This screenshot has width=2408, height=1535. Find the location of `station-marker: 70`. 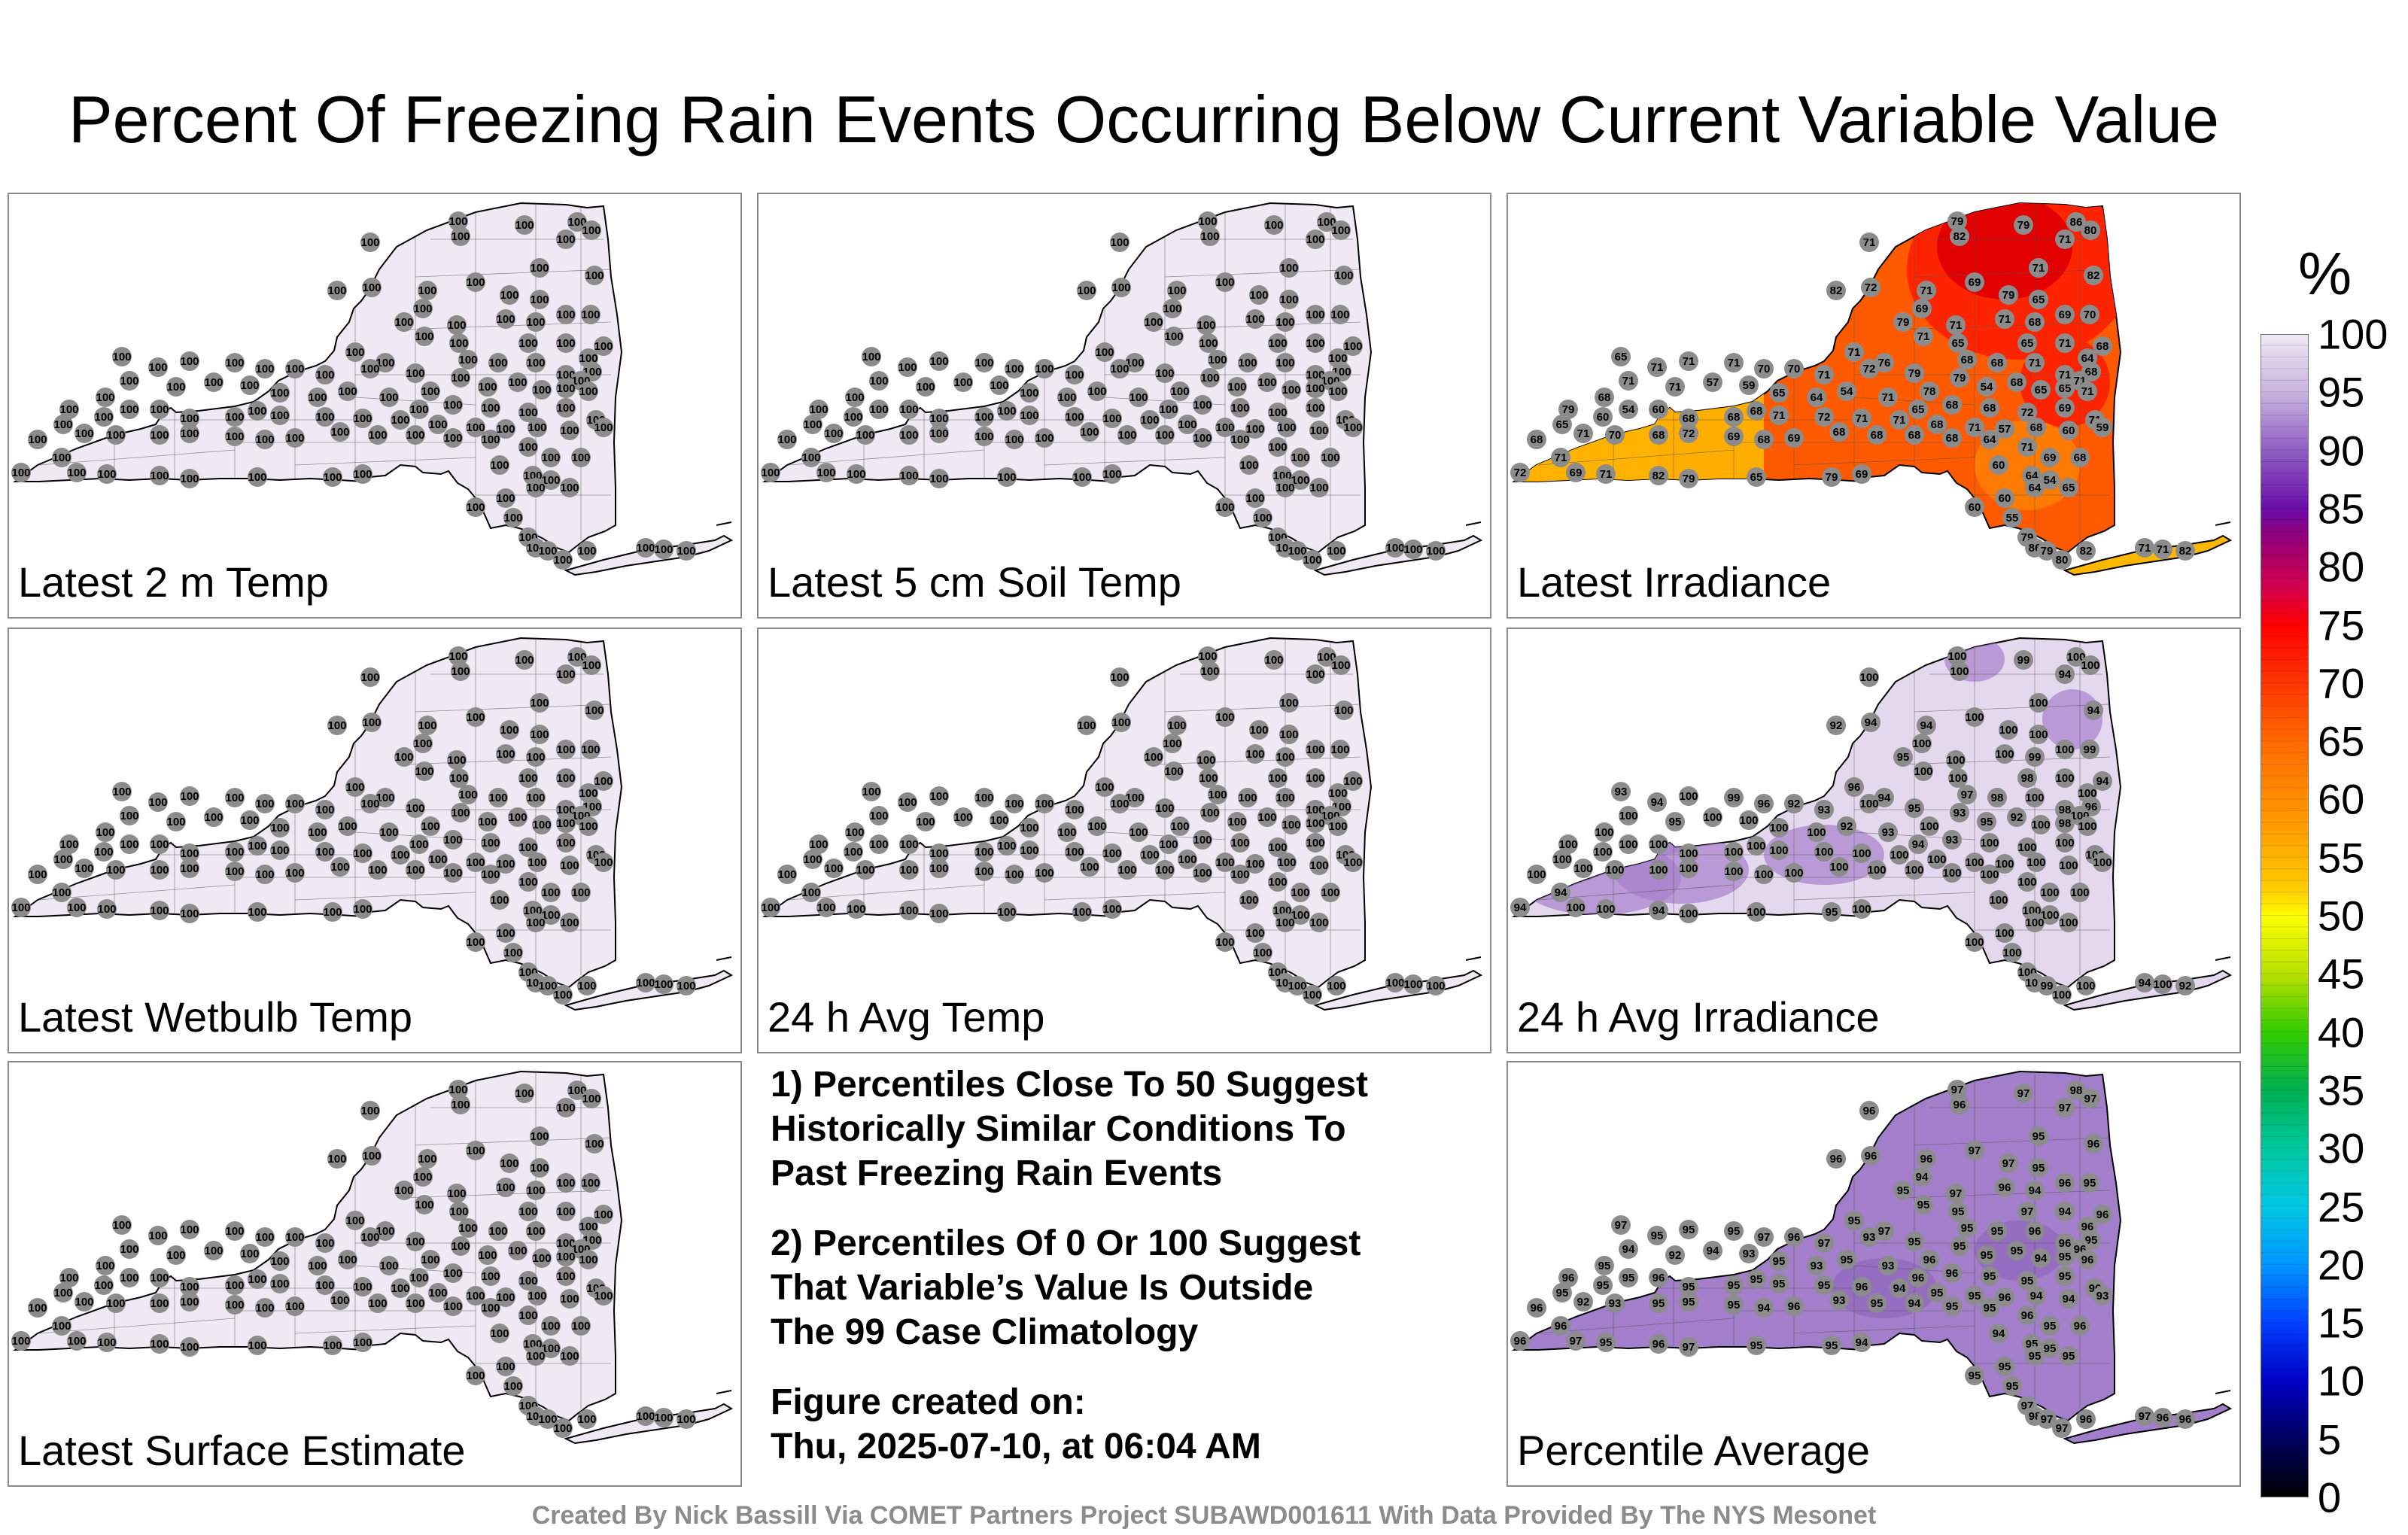

station-marker: 70 is located at coordinates (1764, 368).